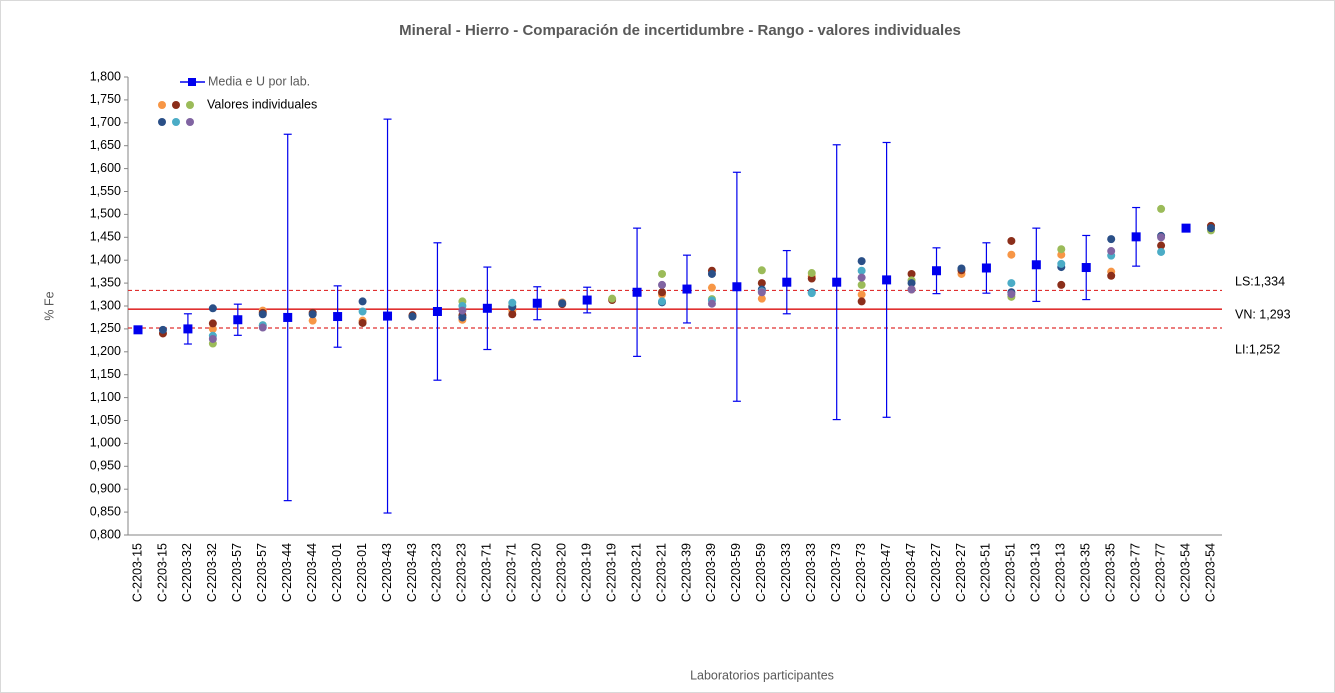  What do you see at coordinates (105, 305) in the screenshot?
I see `y-tick-label: 1,300` at bounding box center [105, 305].